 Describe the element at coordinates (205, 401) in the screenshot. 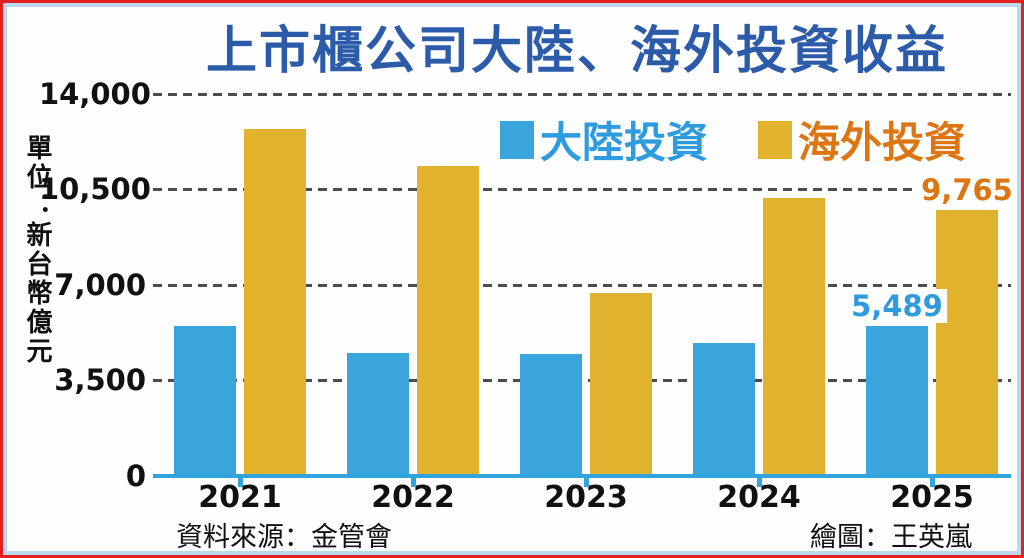

I see `bar-mainland-2021` at that location.